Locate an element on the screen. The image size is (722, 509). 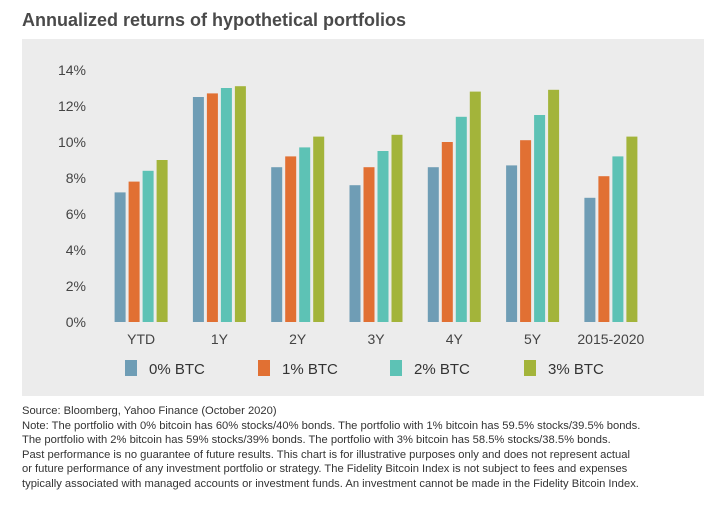
legend-label: 1% BTC is located at coordinates (310, 369).